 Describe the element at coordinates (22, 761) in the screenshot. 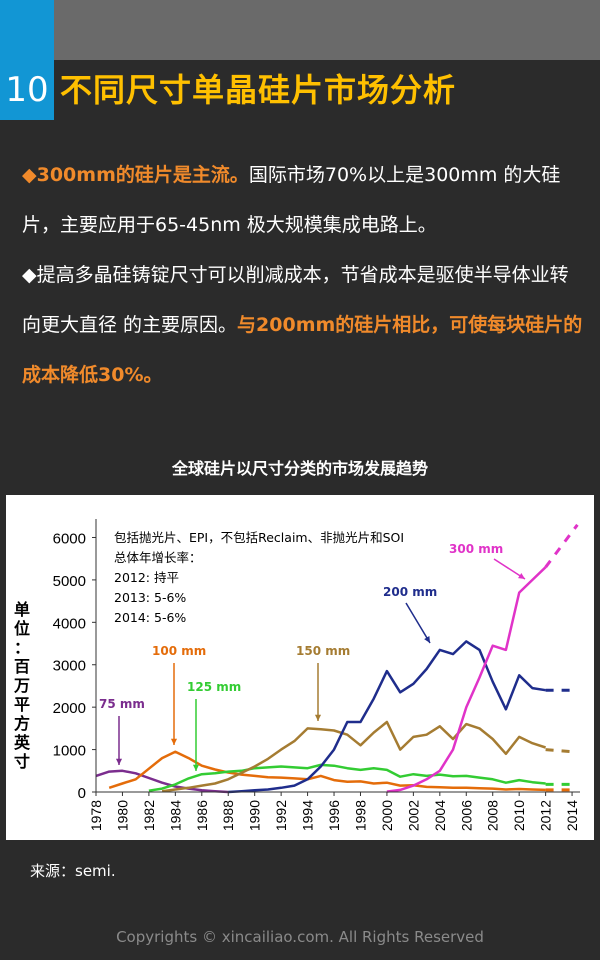

I see `y-axis-label-char: 寸` at that location.